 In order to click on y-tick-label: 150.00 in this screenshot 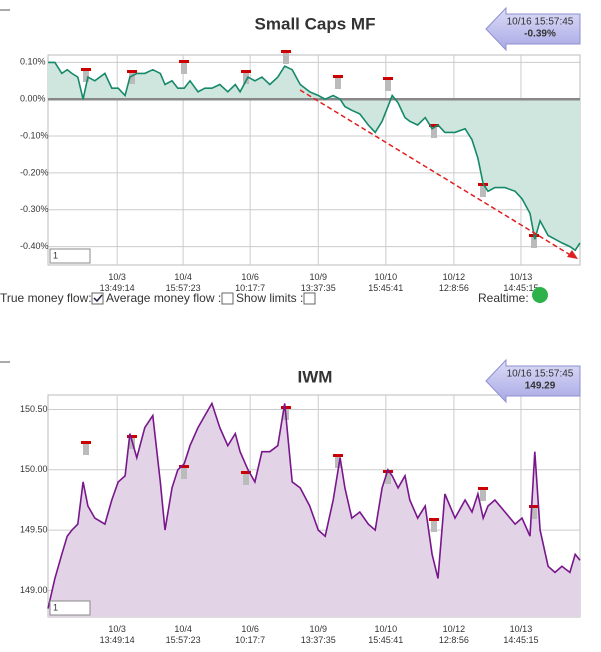, I will do `click(34, 469)`.